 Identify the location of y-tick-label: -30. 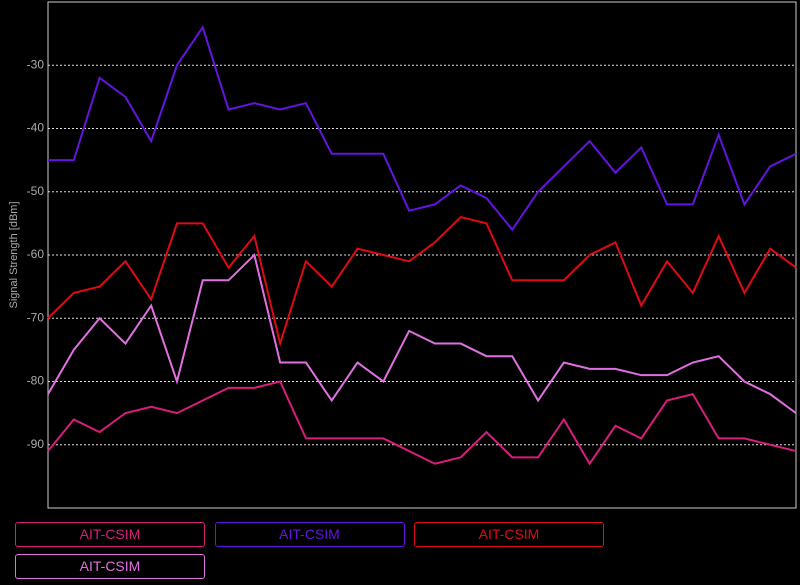
(36, 64).